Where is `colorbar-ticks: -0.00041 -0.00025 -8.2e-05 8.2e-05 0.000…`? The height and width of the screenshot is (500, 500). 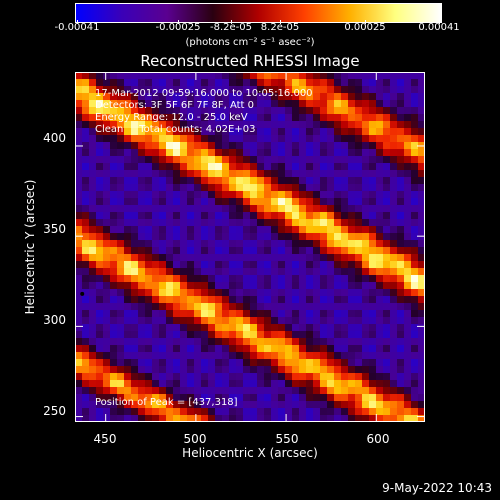 colorbar-ticks: -0.00041 -0.00025 -8.2e-05 8.2e-05 0.000… is located at coordinates (257, 18).